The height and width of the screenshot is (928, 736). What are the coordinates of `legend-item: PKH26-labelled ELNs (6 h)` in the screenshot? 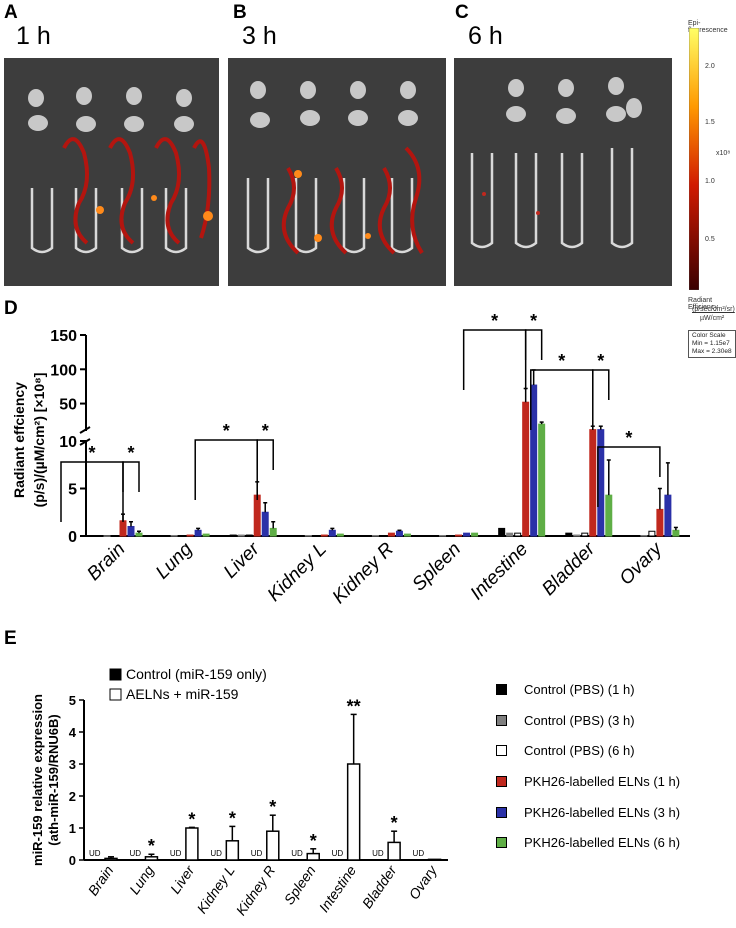 It's located at (588, 842).